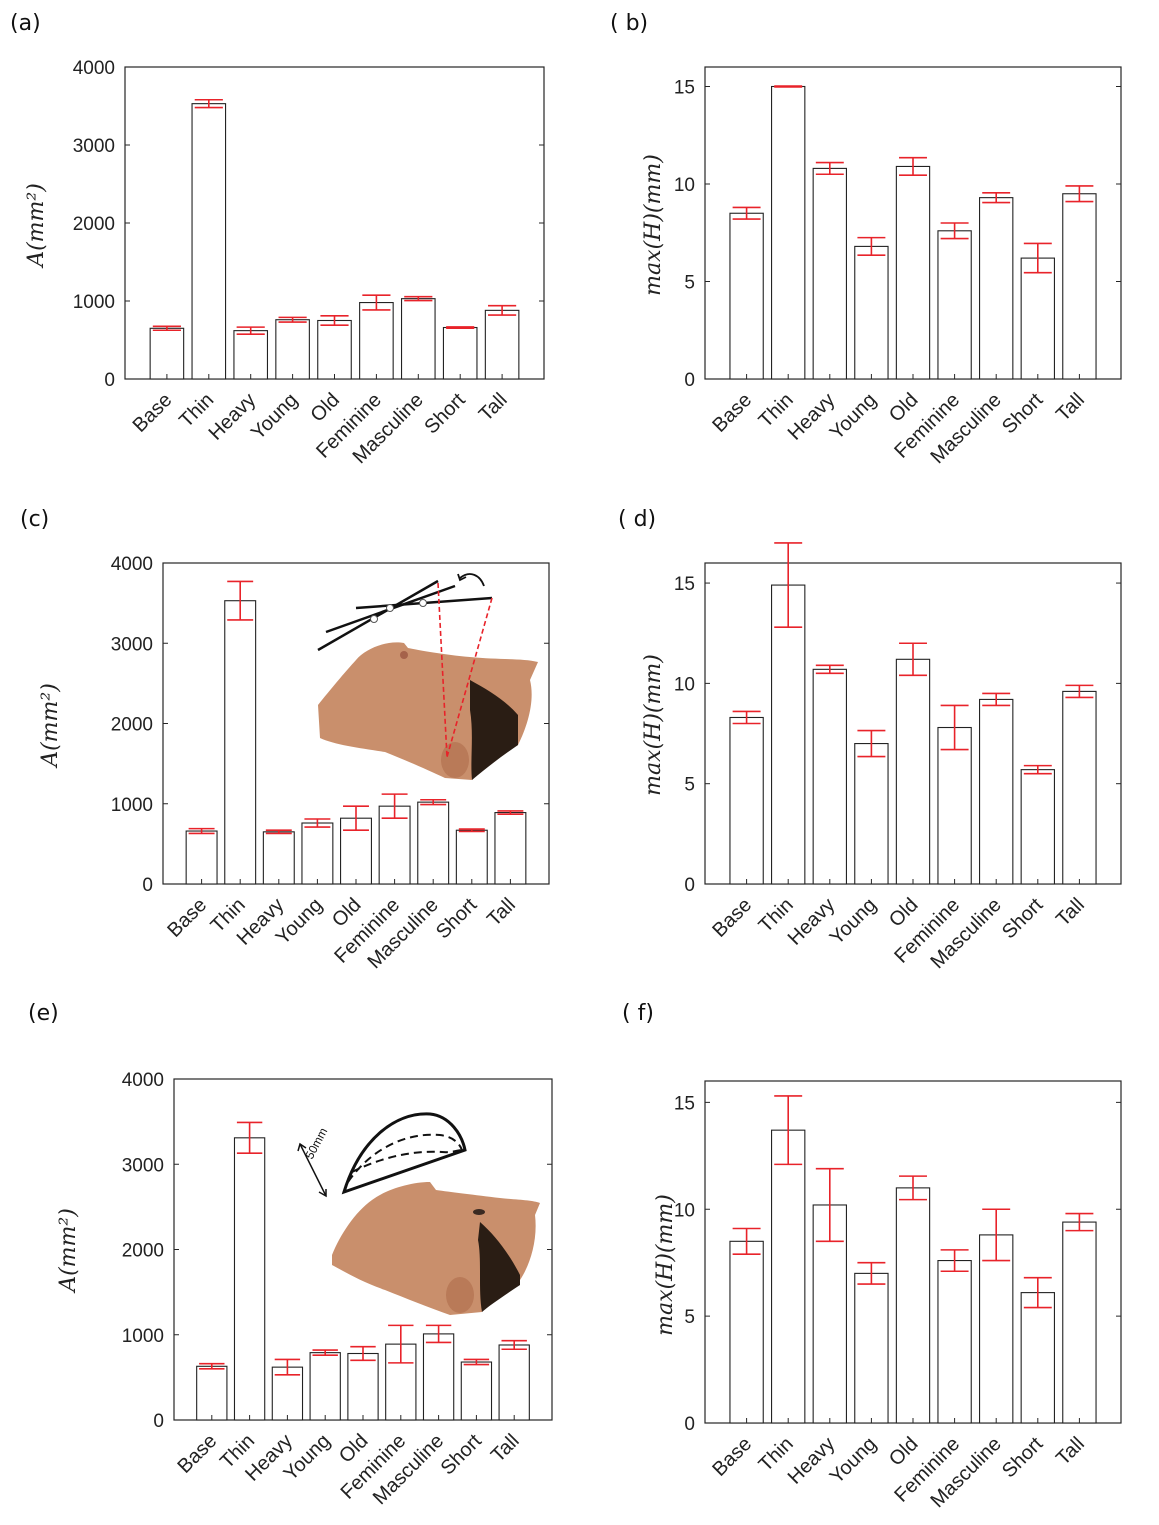  I want to click on y-tick-label: 10, so click(684, 684).